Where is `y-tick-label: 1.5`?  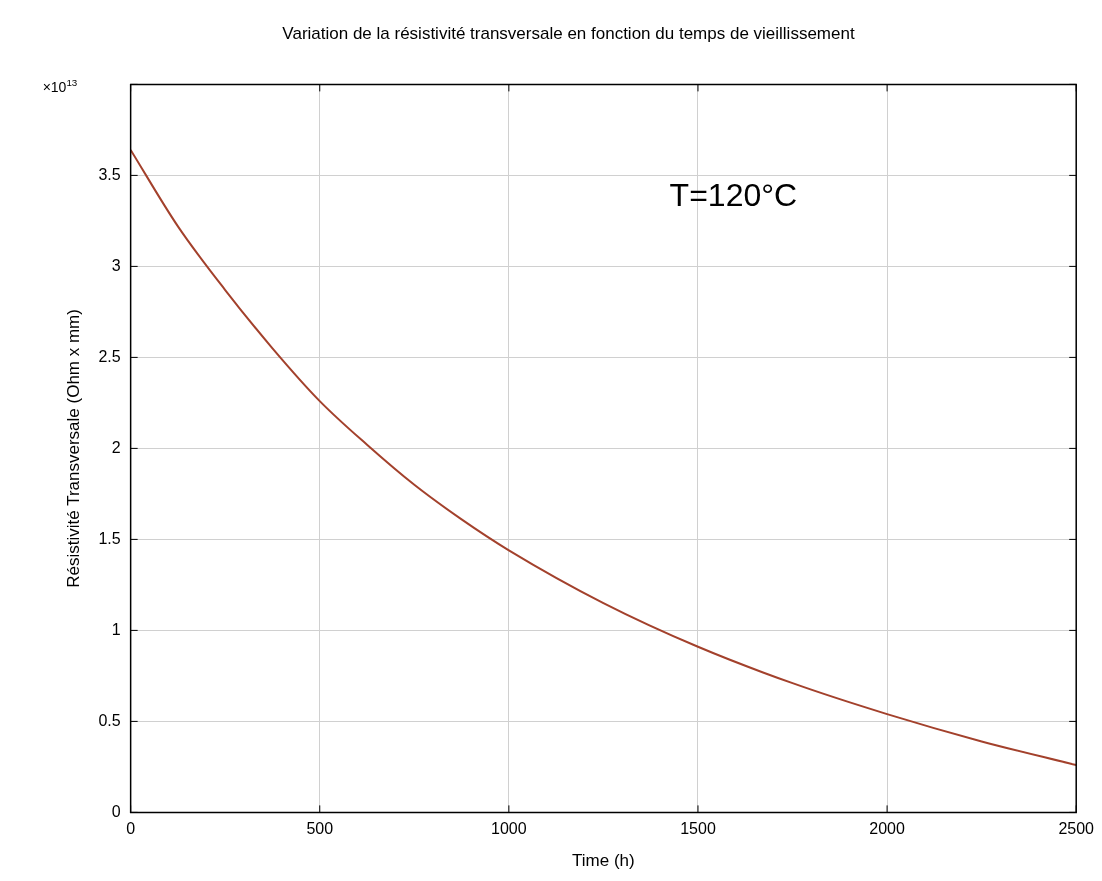
y-tick-label: 1.5 is located at coordinates (109, 538).